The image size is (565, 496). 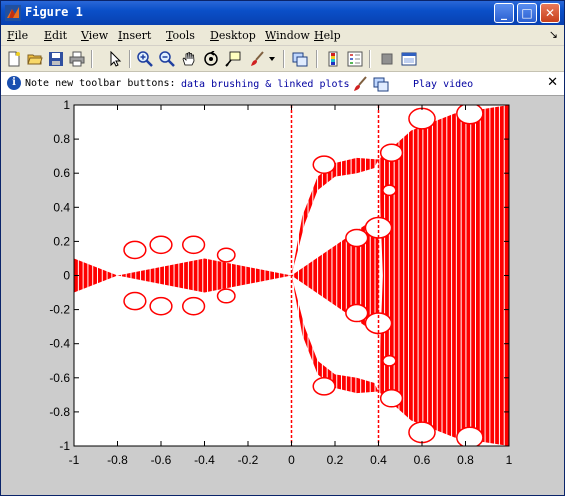 What do you see at coordinates (550, 13) in the screenshot?
I see `close-button: ✕` at bounding box center [550, 13].